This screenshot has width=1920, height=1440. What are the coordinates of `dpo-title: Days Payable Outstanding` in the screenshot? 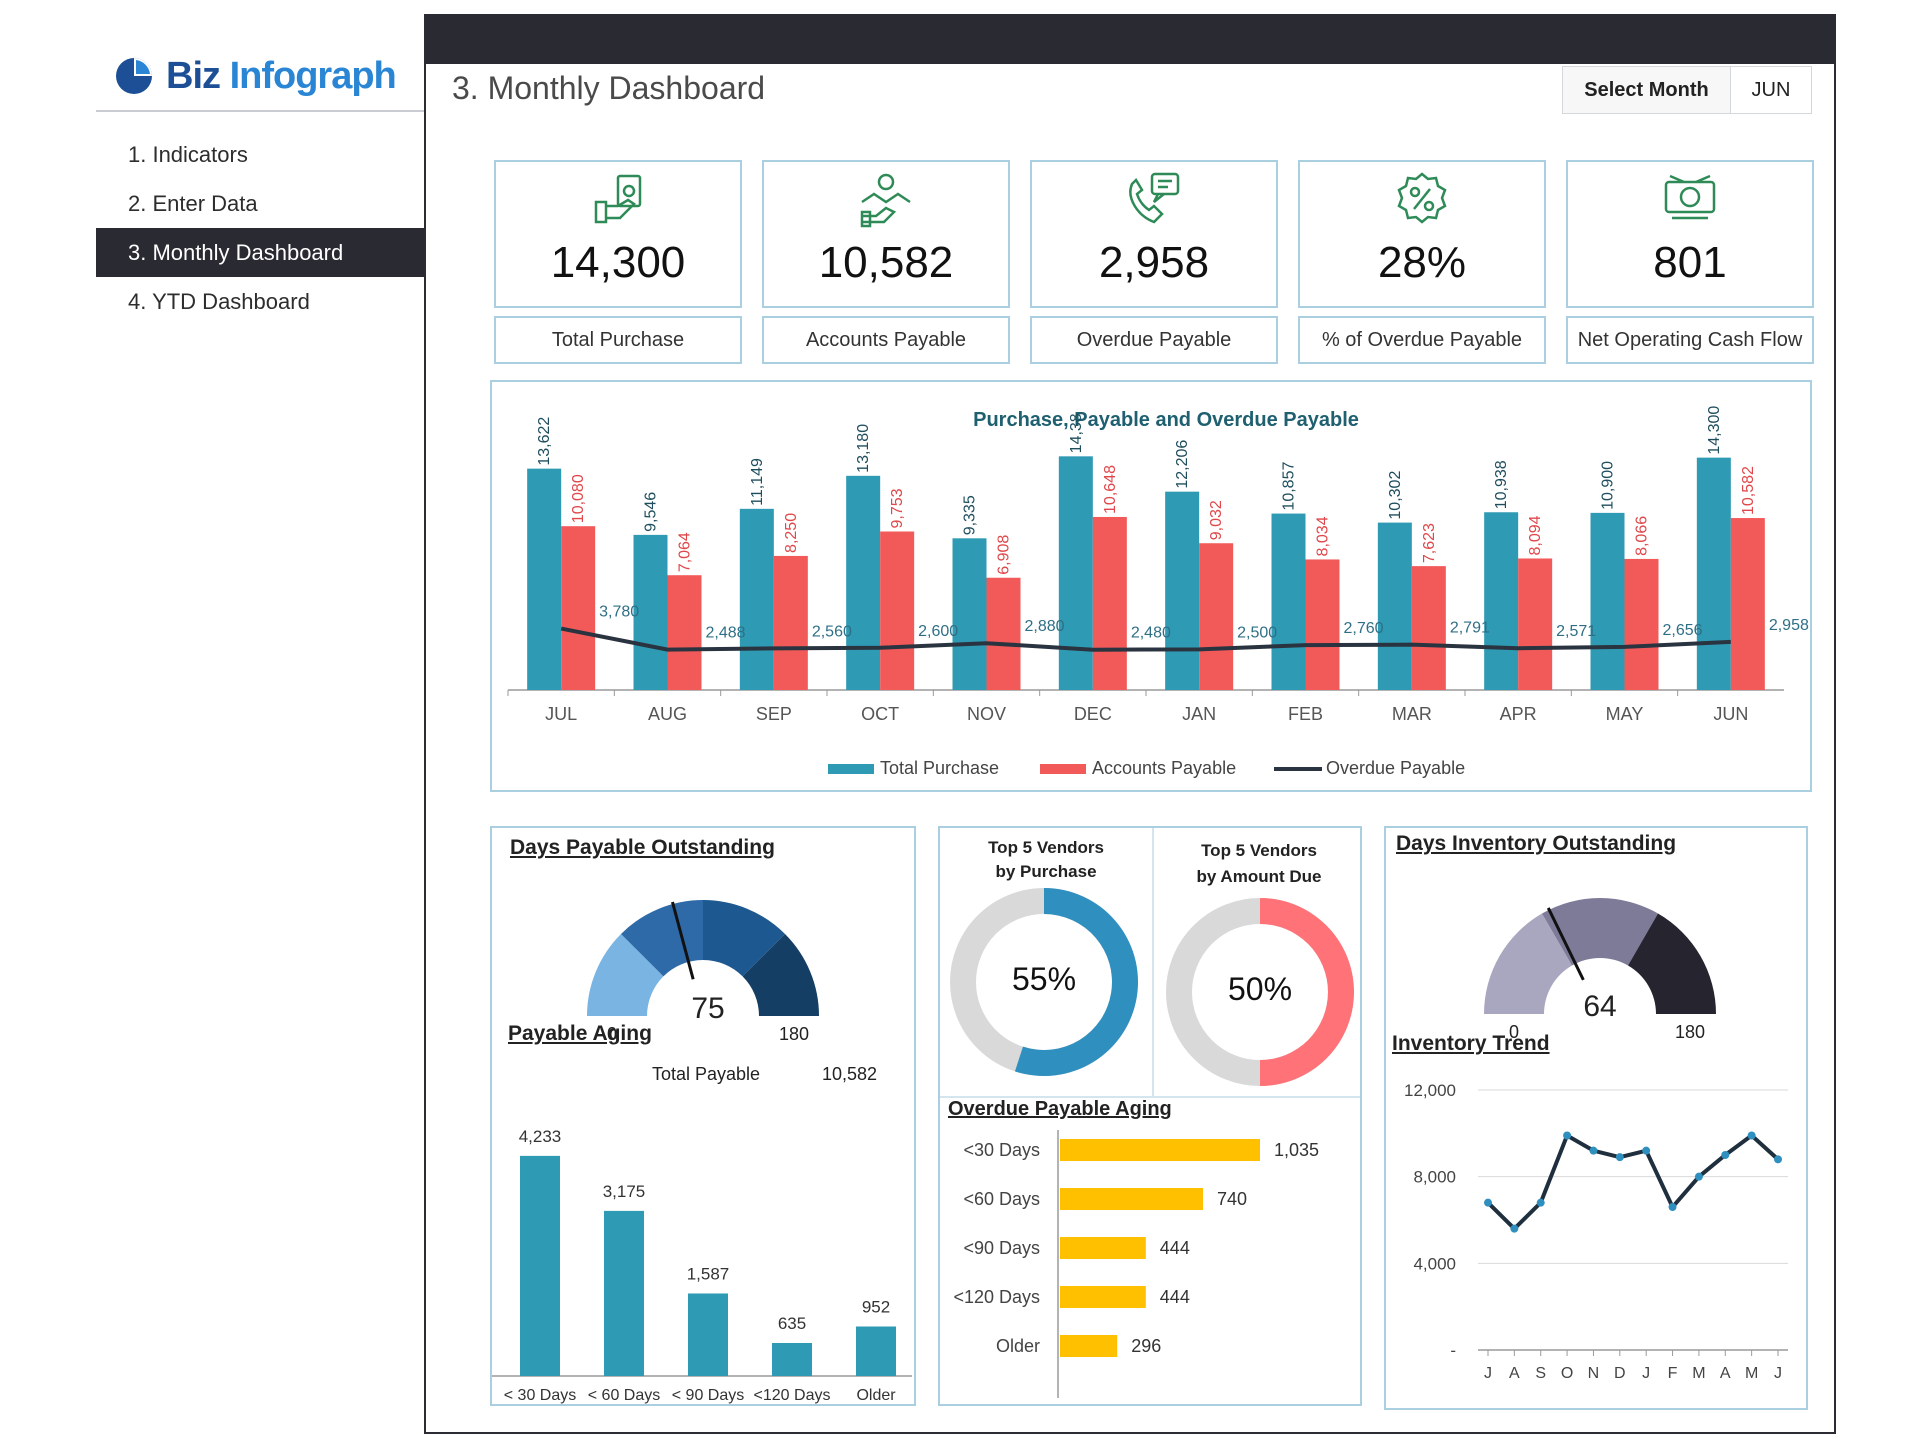 It's located at (642, 847).